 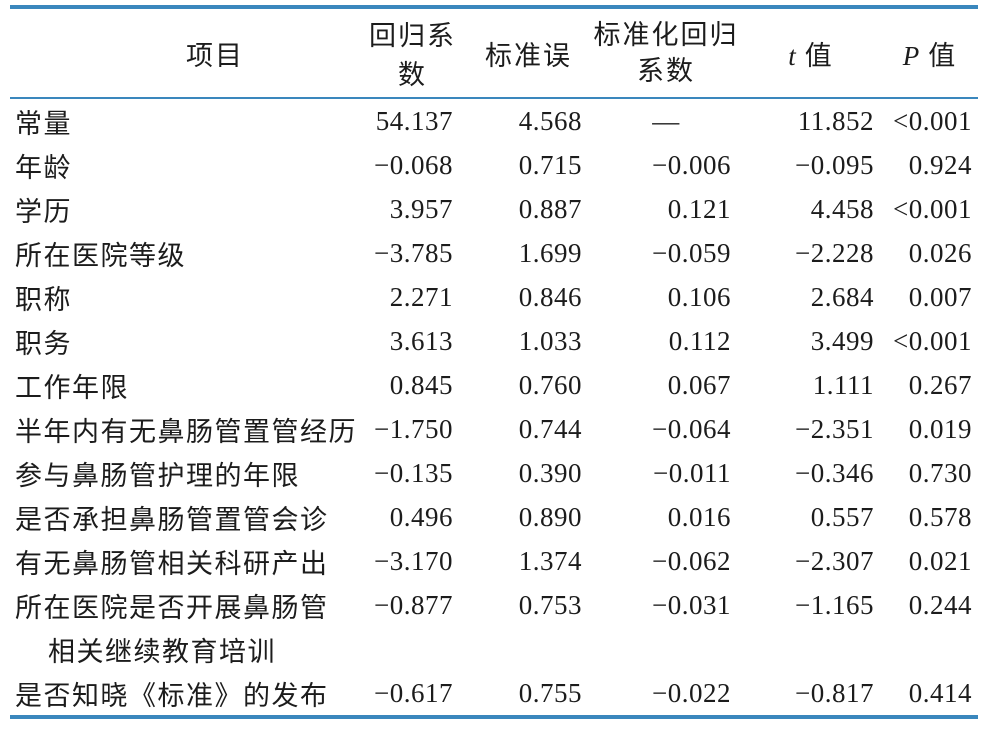 What do you see at coordinates (494, 209) in the screenshot?
I see `table-row-education: 学历 3.957 0.887 0.121 4.458 <0.001` at bounding box center [494, 209].